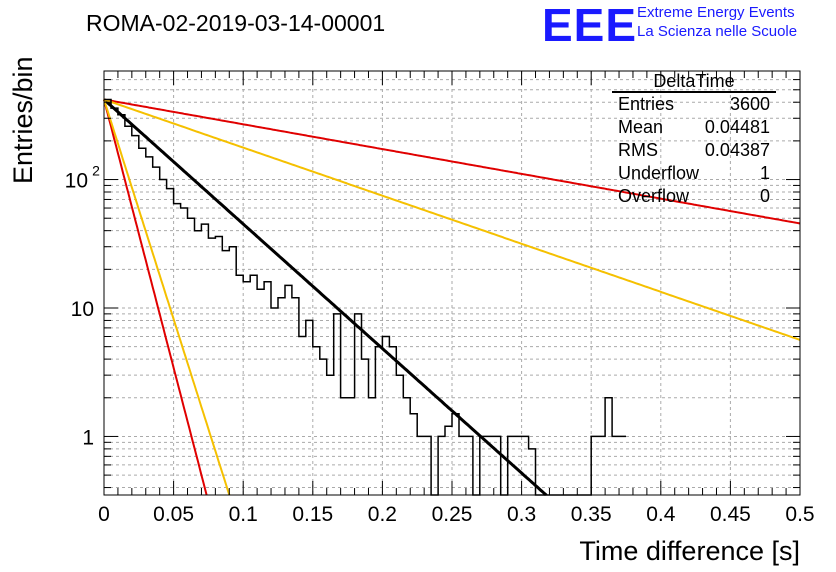  I want to click on stats-label: Overflow, so click(654, 196).